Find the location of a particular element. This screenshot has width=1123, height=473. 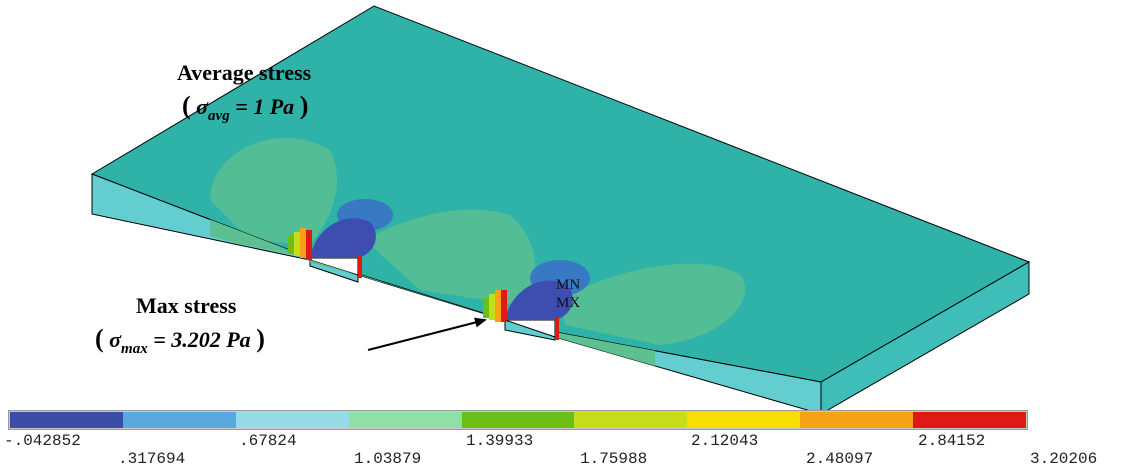

legend-tick-lower: 3.20206 is located at coordinates (1064, 459).